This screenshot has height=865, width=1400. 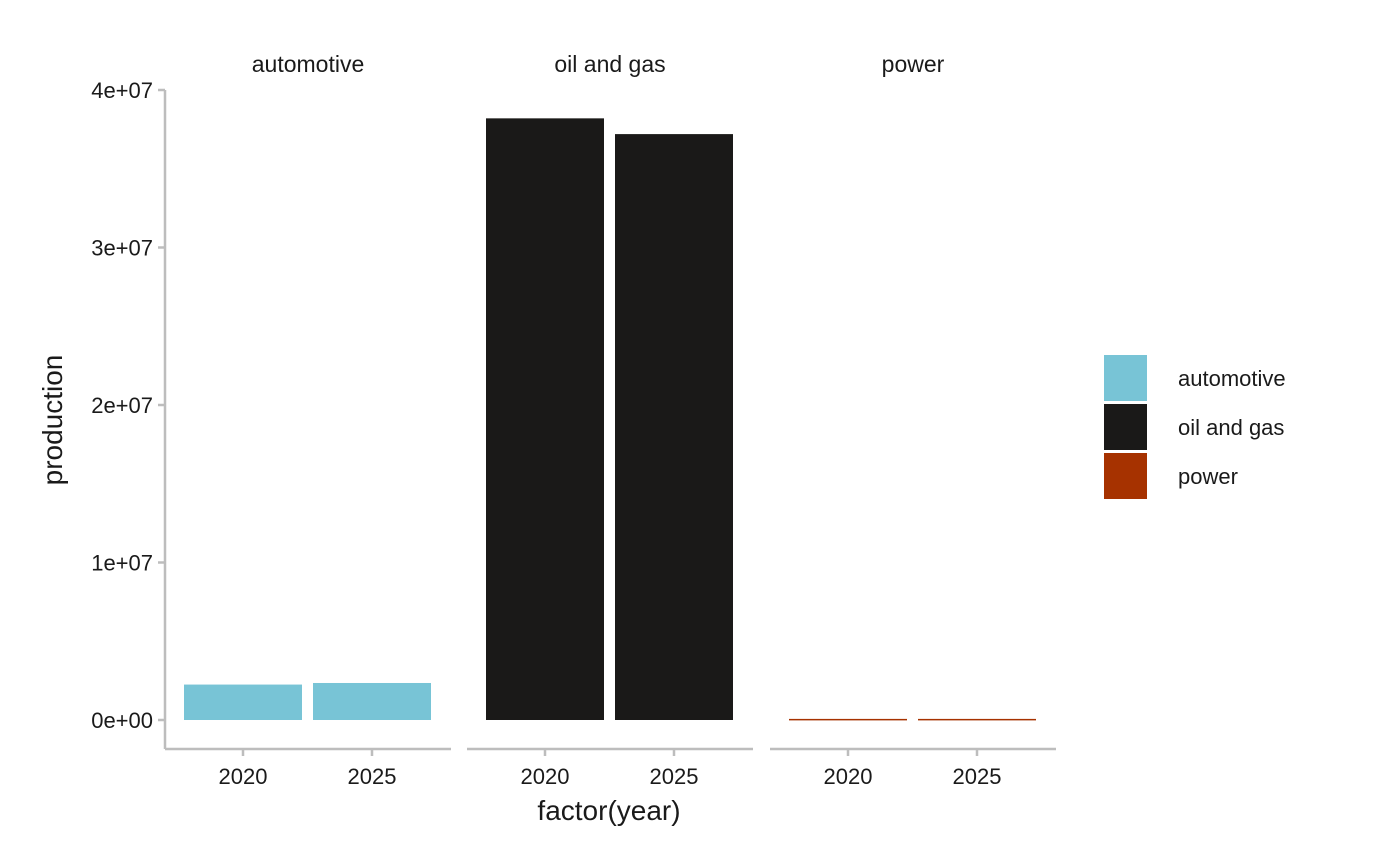 What do you see at coordinates (122, 248) in the screenshot?
I see `y-tick-label: 3e+07` at bounding box center [122, 248].